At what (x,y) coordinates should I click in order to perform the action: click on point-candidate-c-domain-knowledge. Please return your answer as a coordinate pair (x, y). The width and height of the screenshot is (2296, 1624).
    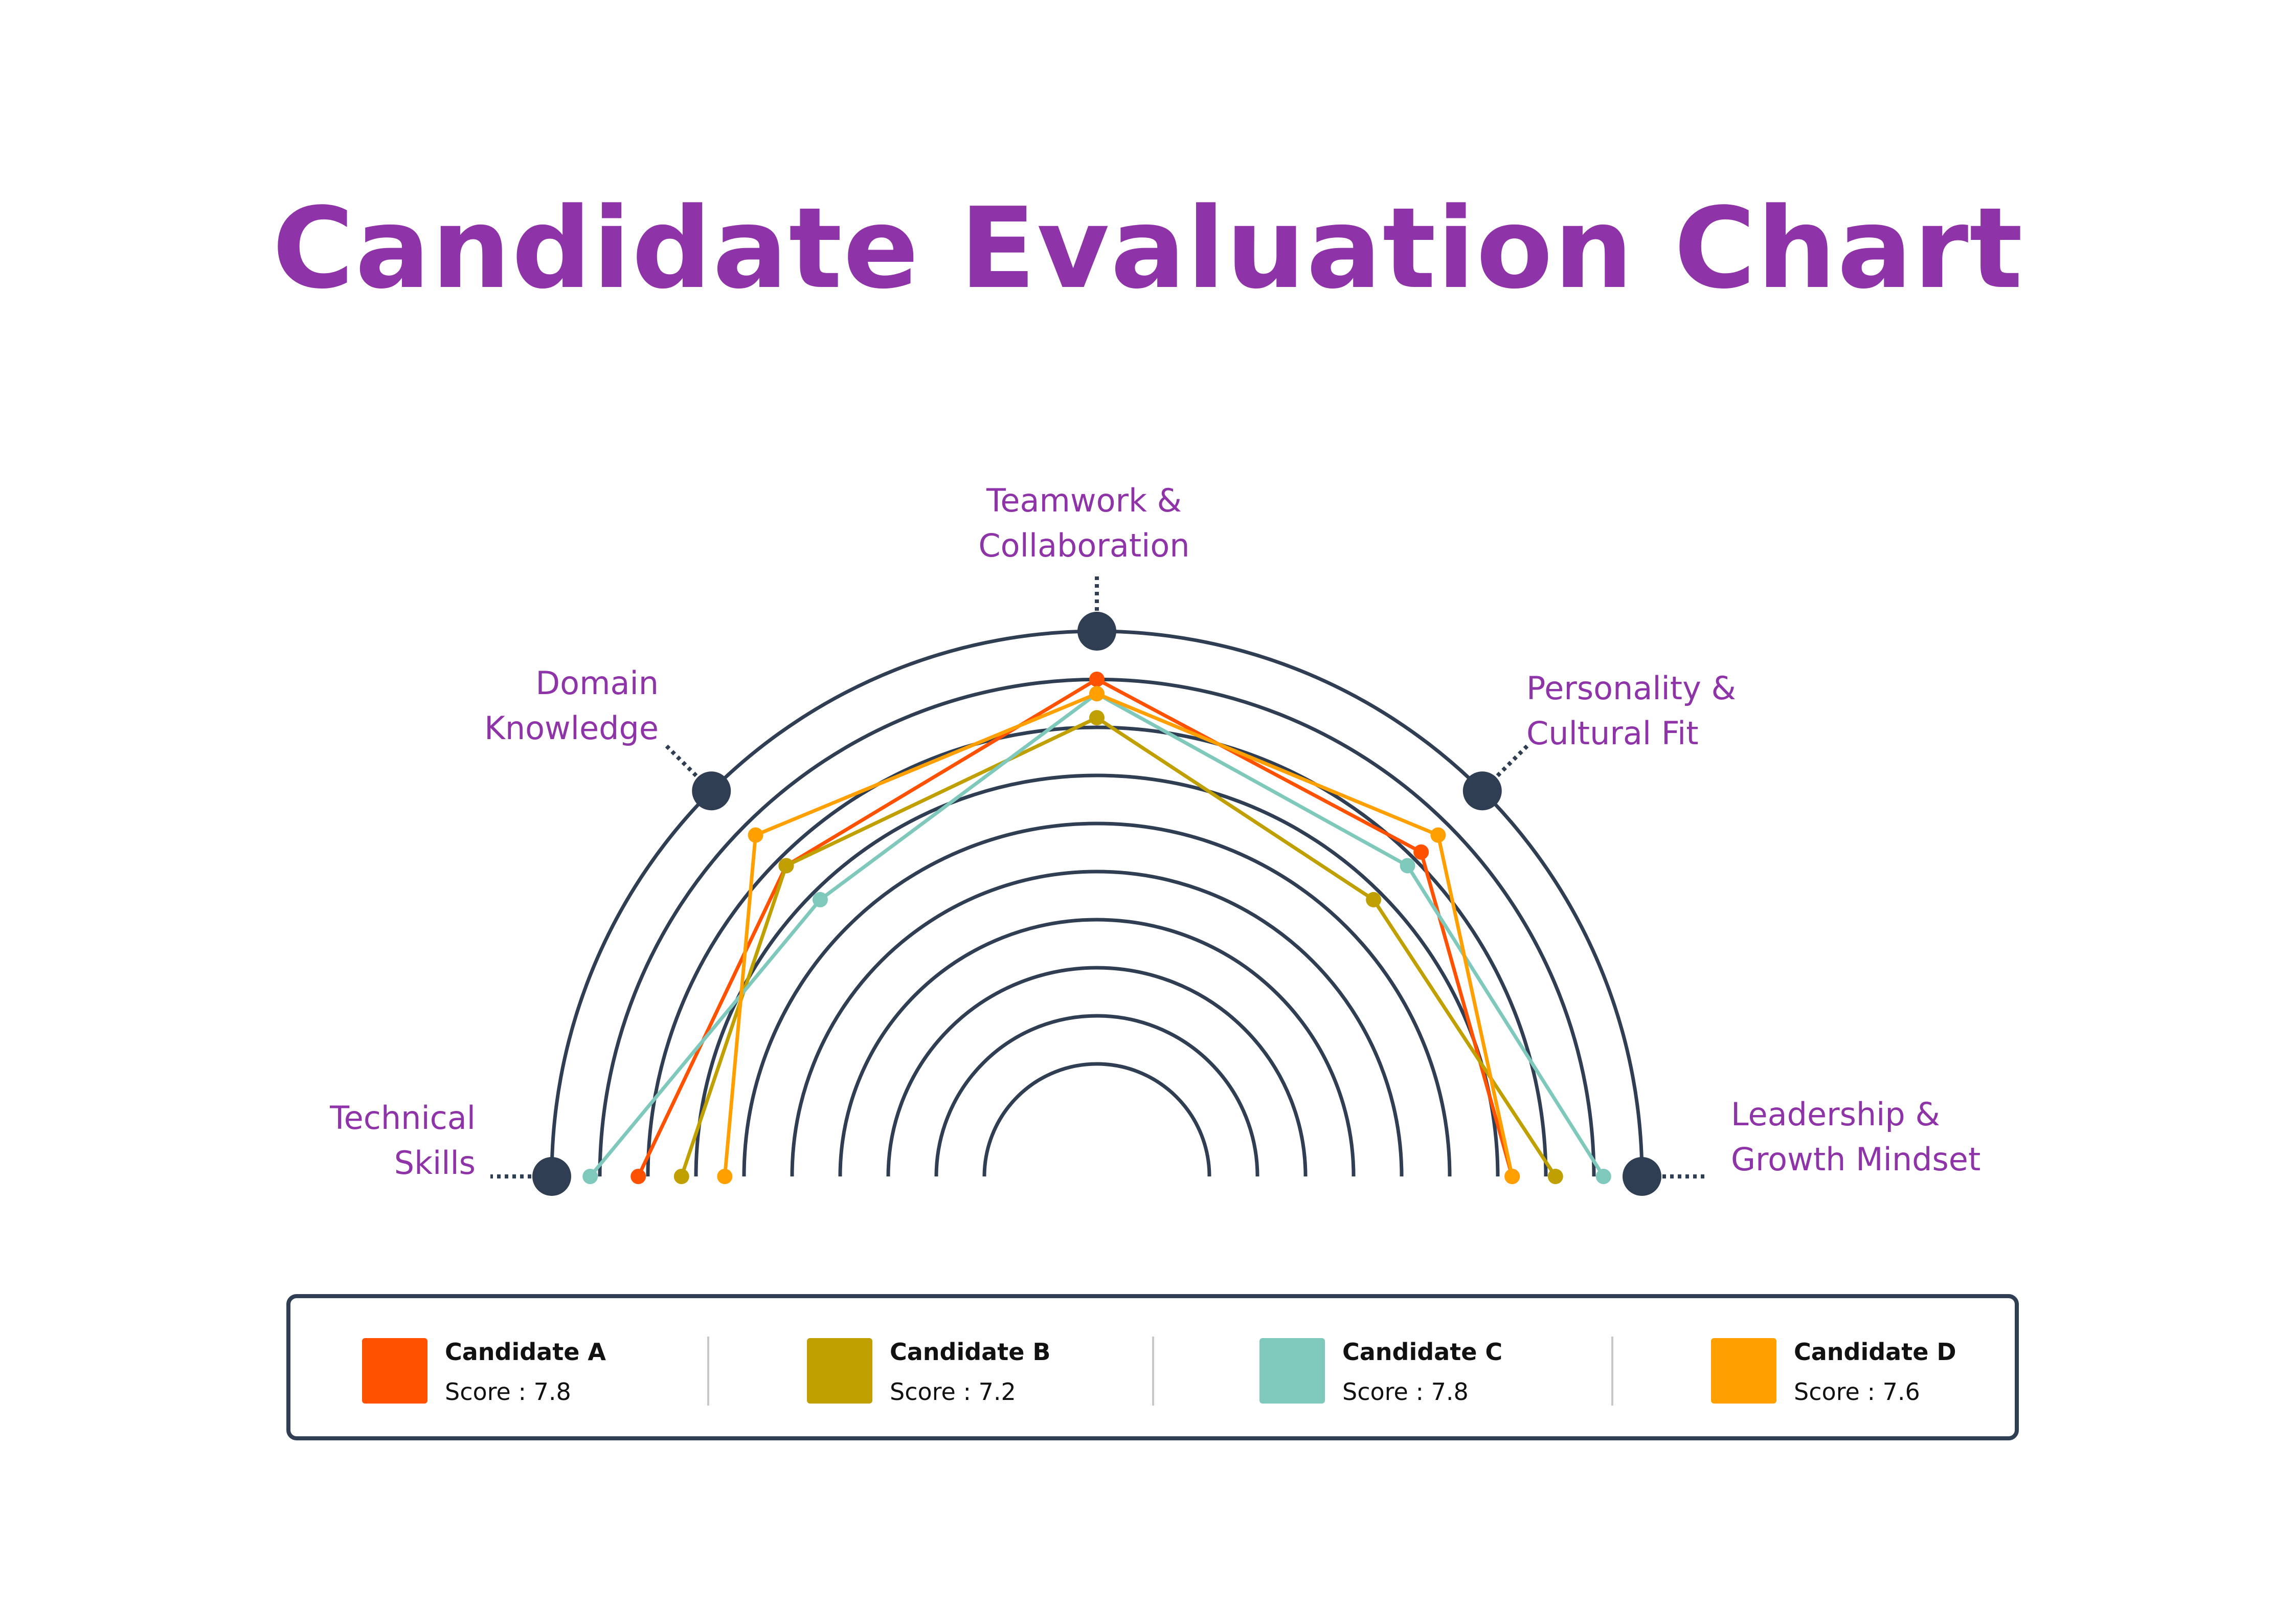
    Looking at the image, I should click on (820, 899).